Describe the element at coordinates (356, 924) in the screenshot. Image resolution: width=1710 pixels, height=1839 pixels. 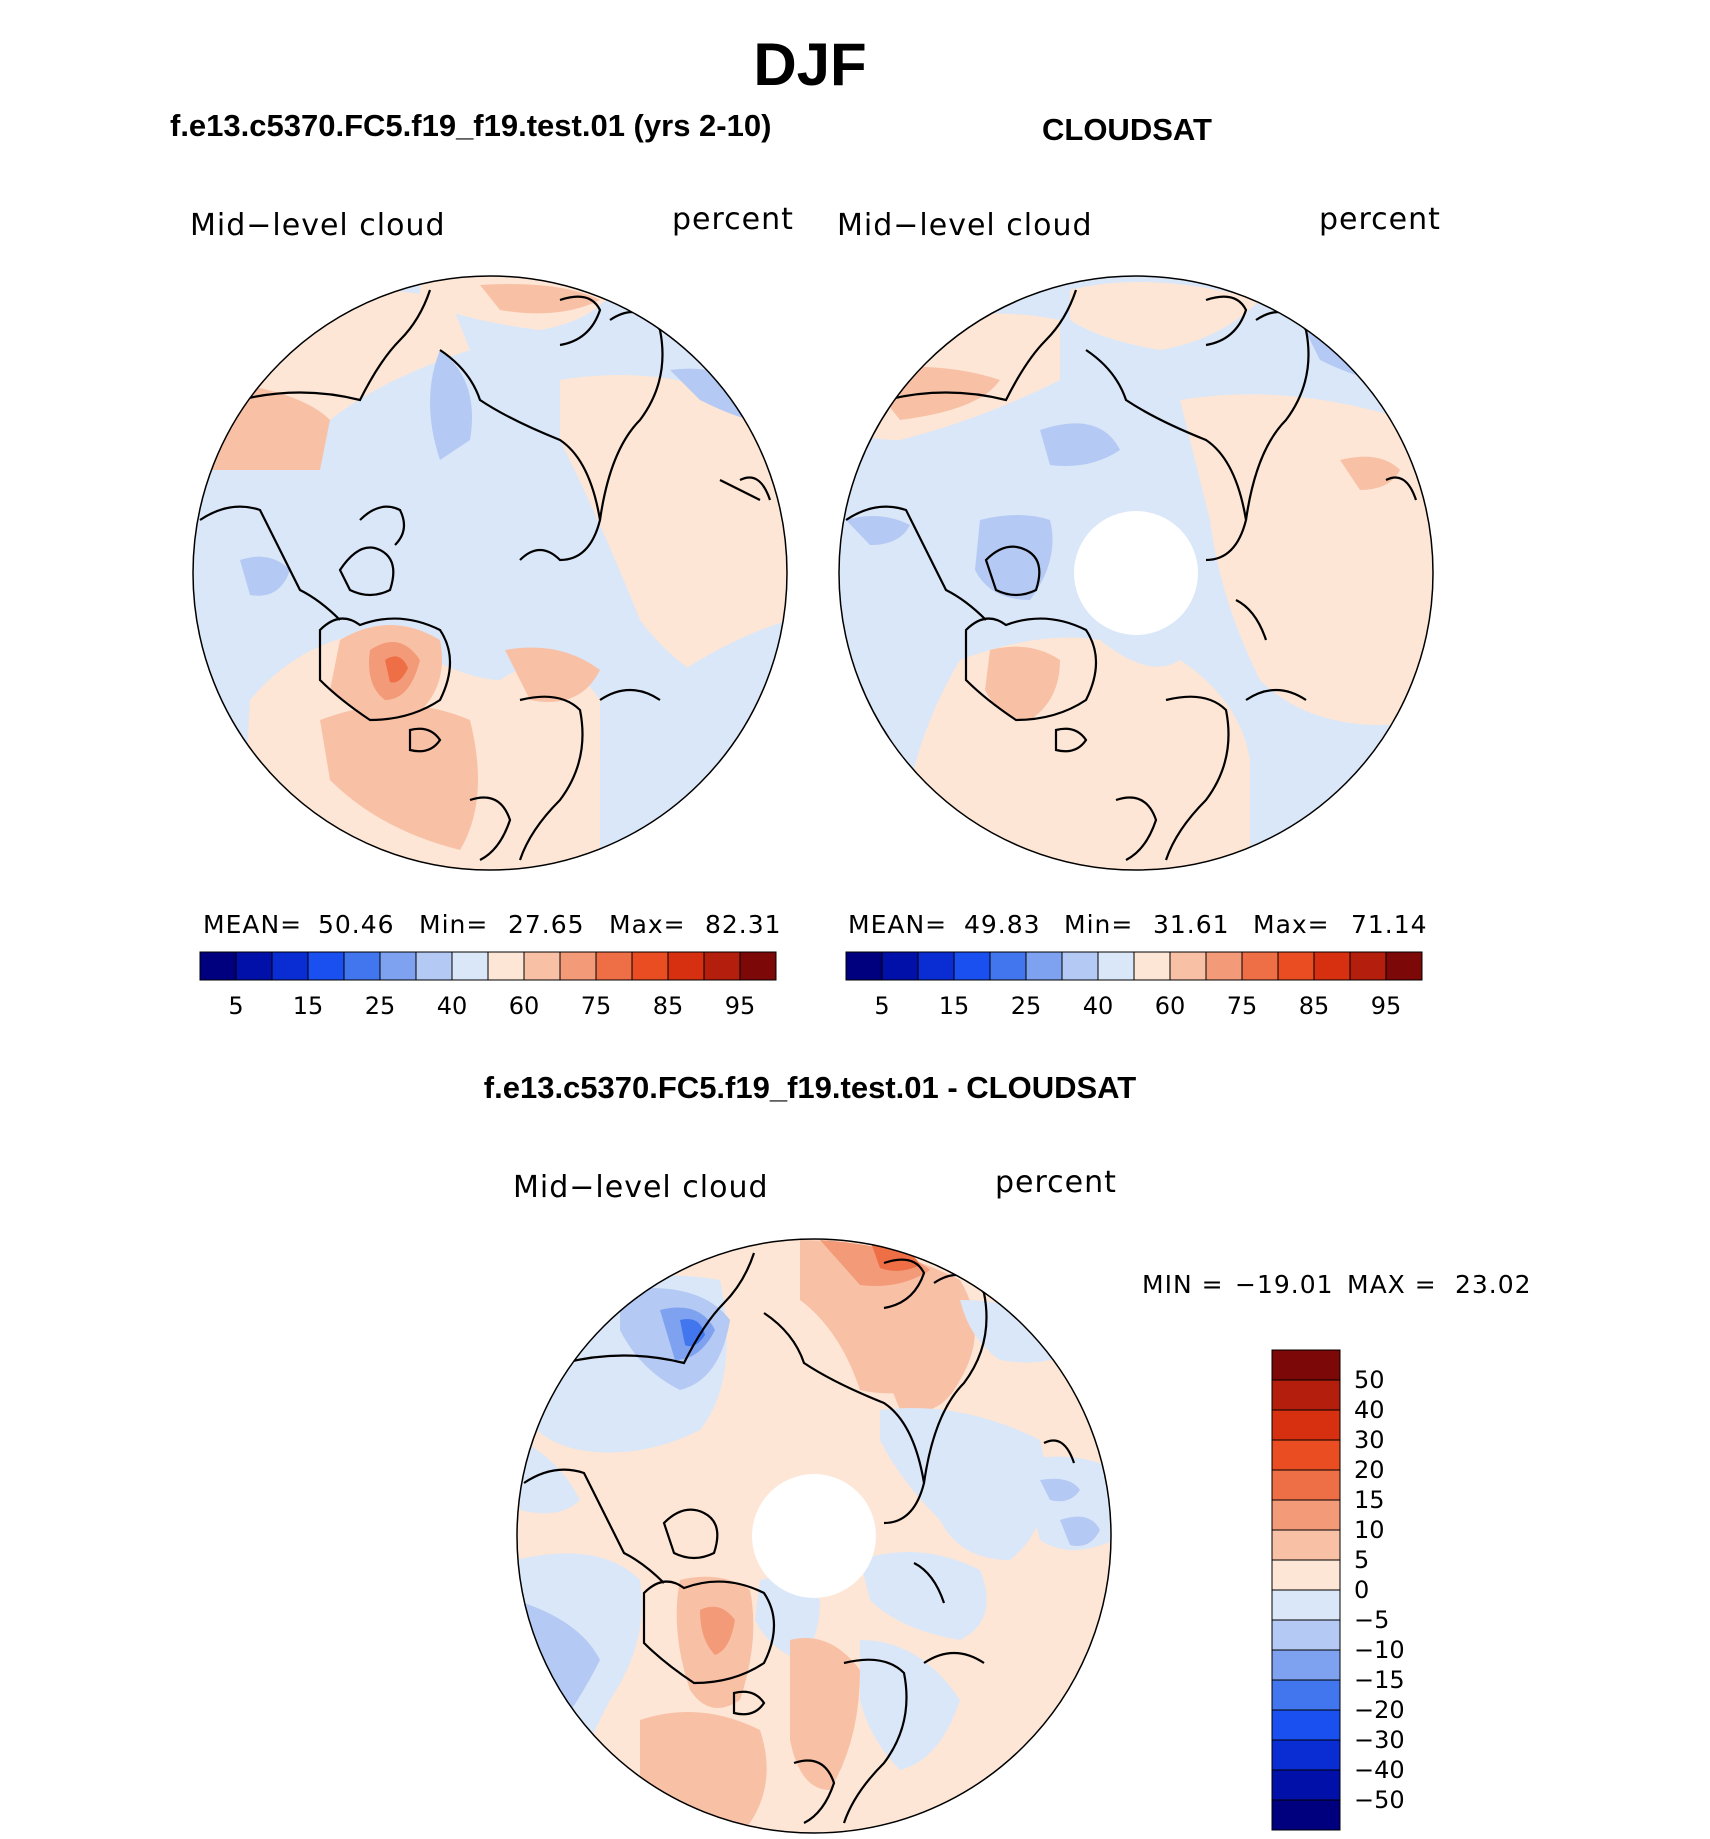
I see `model-mean-value: 50.46` at that location.